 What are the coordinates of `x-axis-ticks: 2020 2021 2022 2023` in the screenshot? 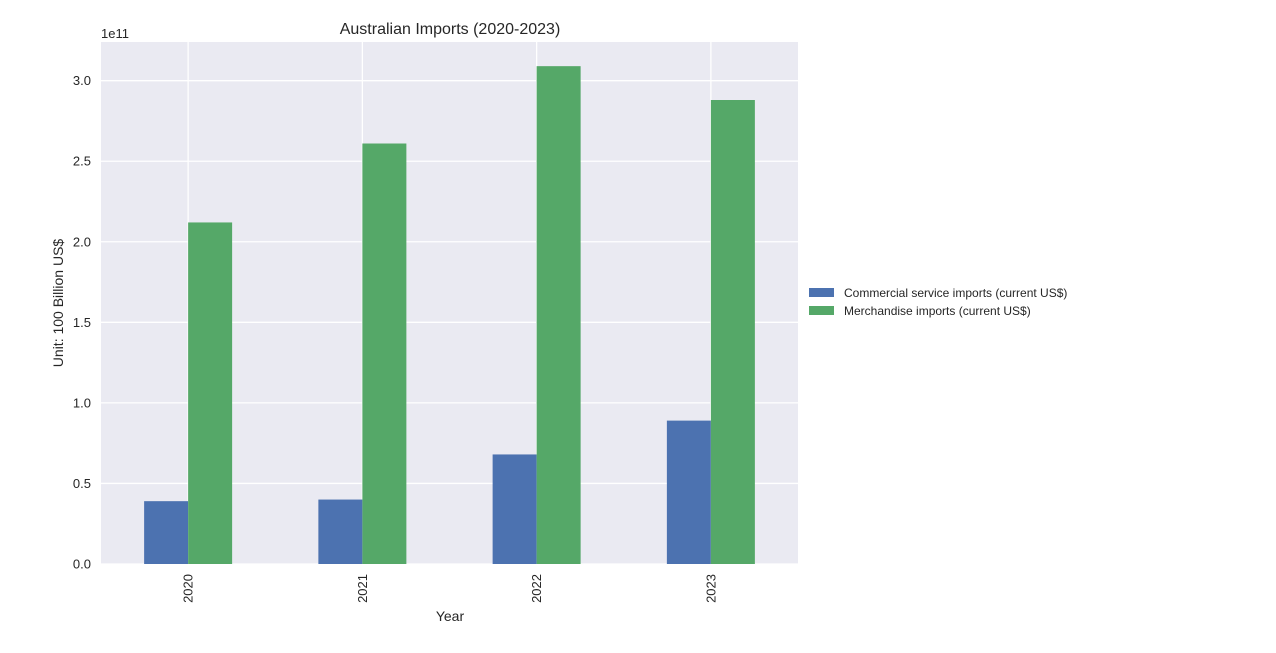 It's located at (450, 588).